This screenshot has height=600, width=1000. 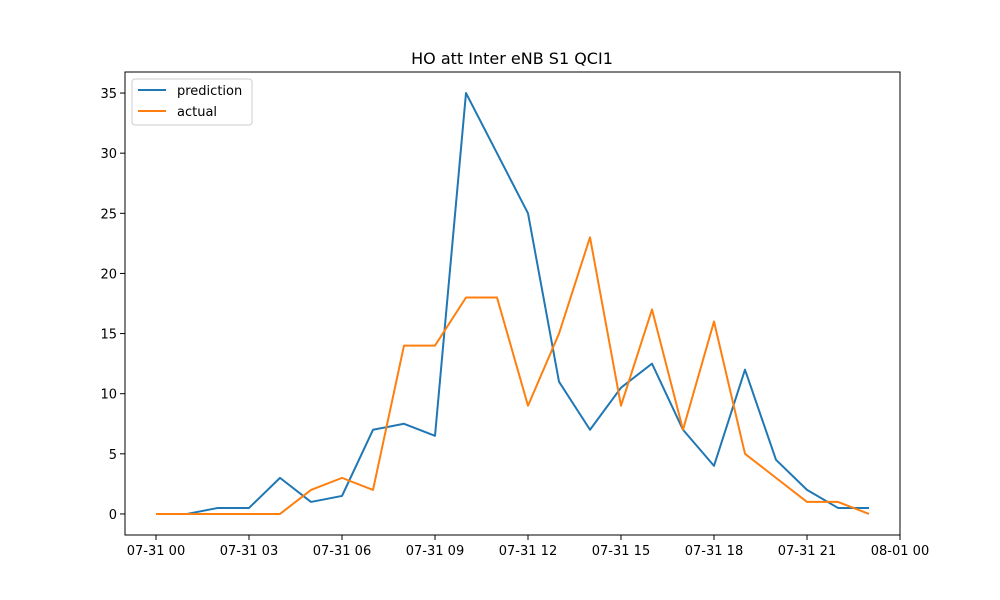 I want to click on legend-label-actual: actual, so click(x=197, y=112).